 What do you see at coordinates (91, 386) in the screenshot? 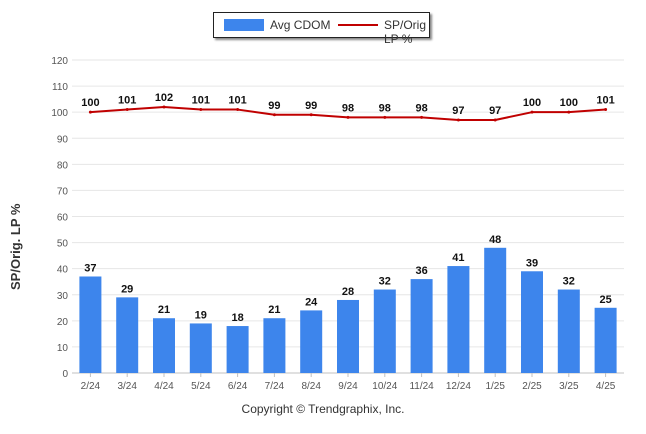
I see `x-tick-label: 2/24` at bounding box center [91, 386].